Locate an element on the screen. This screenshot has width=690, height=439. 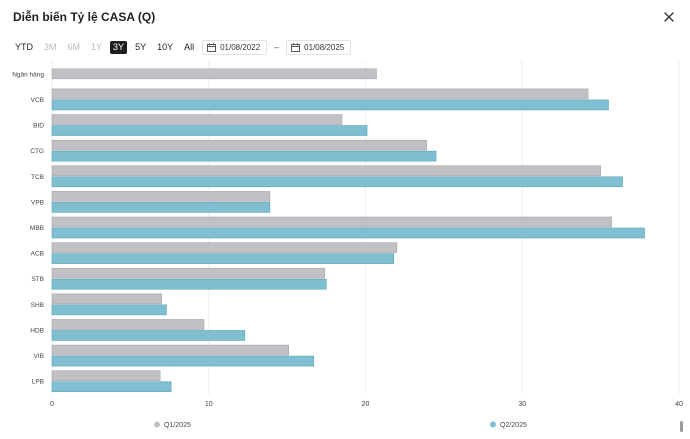
x-tick-label: 30 is located at coordinates (522, 404).